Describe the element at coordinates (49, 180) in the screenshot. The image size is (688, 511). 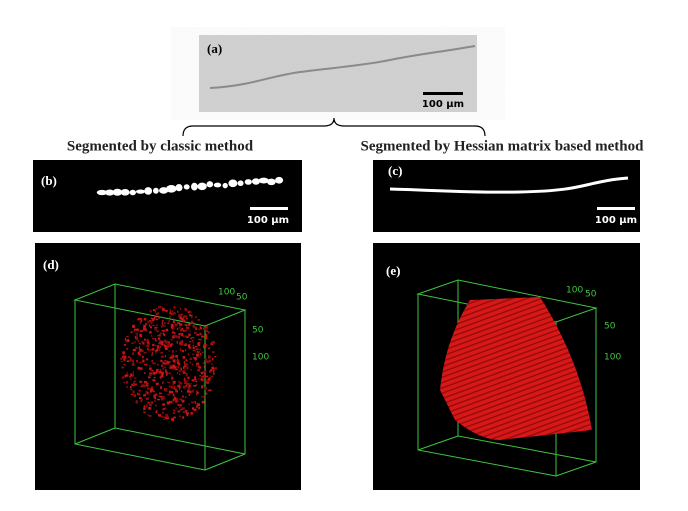
I see `panel-label: (b)` at that location.